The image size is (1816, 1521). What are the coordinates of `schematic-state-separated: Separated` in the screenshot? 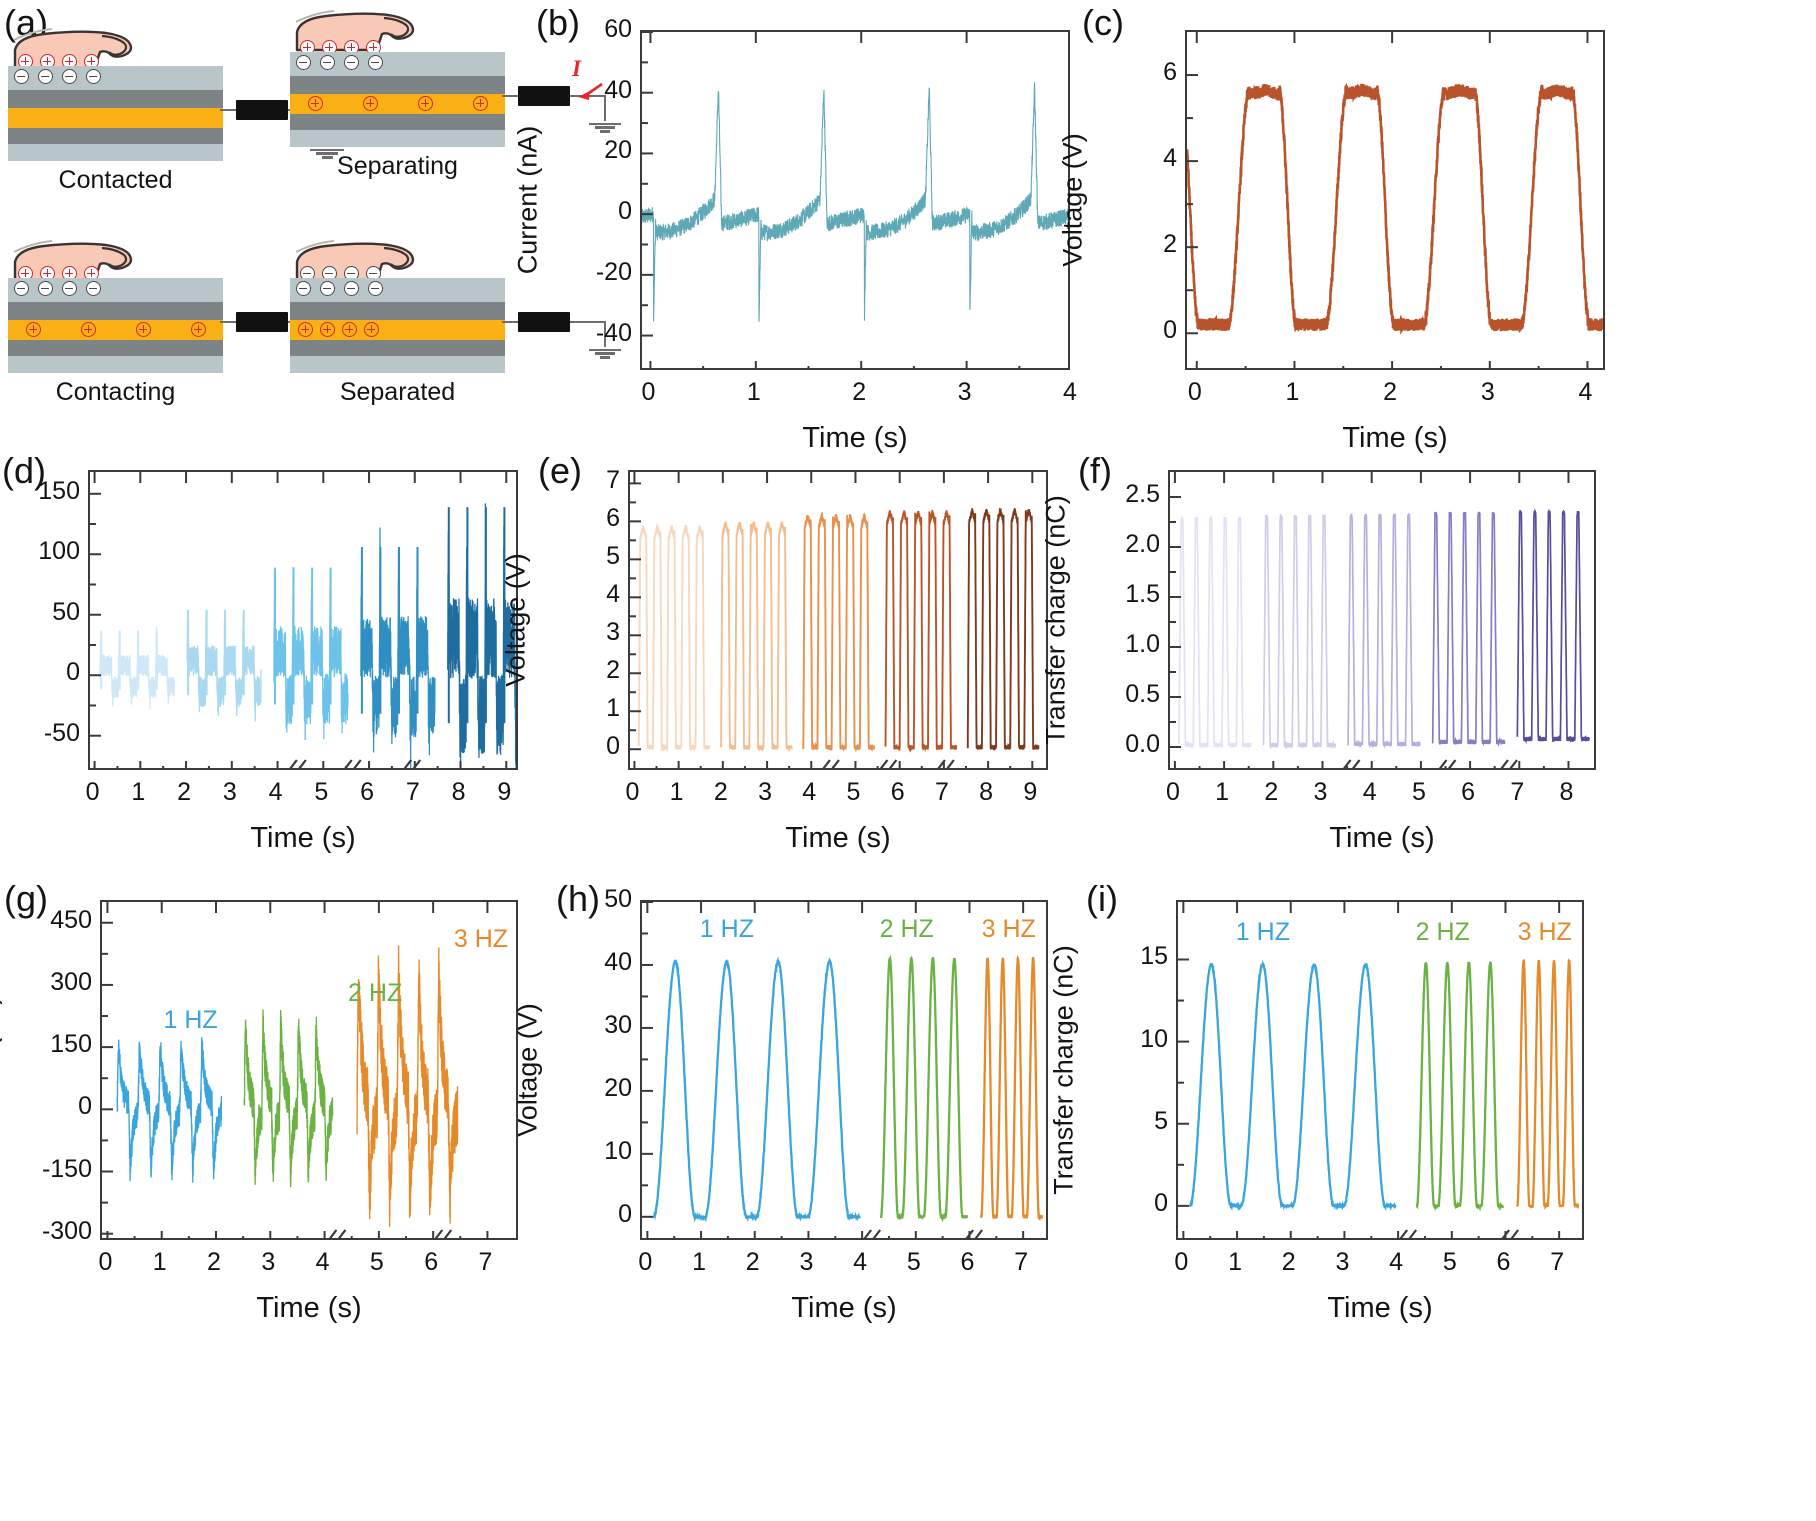 It's located at (455, 323).